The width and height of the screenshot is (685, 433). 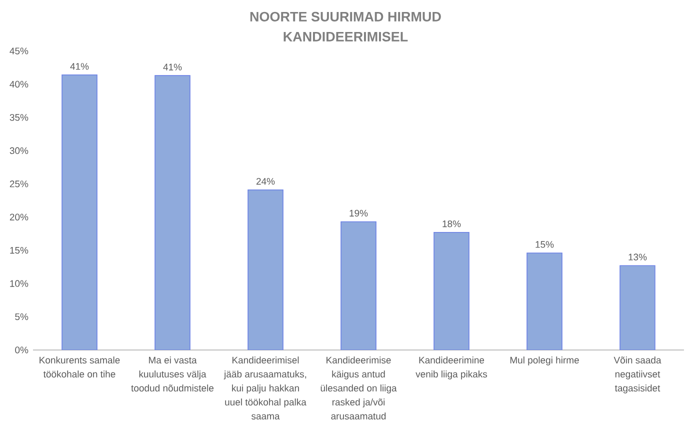 I want to click on chart-title: NOORTE SUURIMAD HIRMUD KANDIDEERIMISEL, so click(x=345, y=27).